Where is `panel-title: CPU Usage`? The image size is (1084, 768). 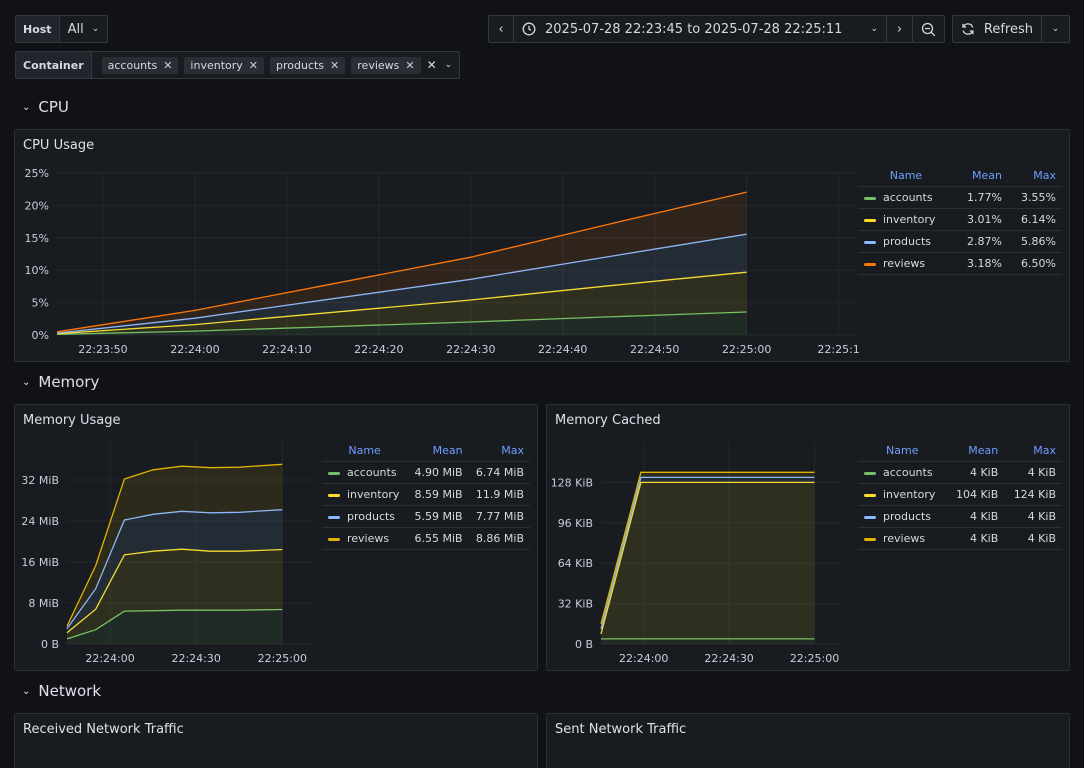 panel-title: CPU Usage is located at coordinates (59, 145).